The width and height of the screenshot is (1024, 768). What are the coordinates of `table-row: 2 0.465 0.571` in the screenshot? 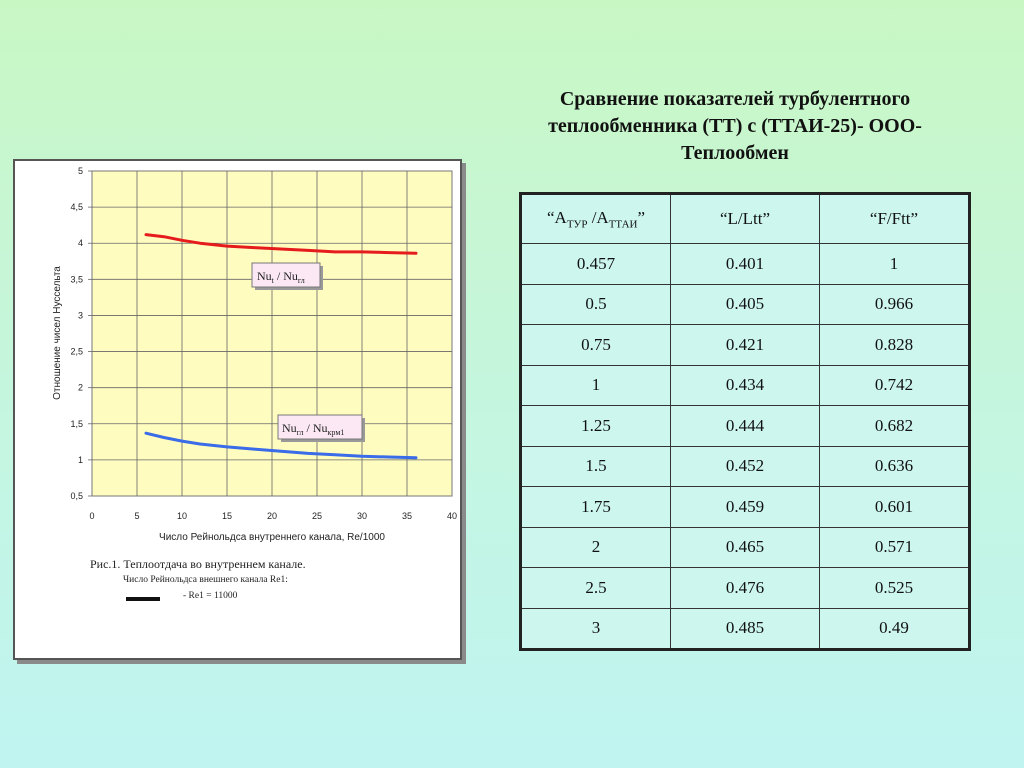 It's located at (745, 547).